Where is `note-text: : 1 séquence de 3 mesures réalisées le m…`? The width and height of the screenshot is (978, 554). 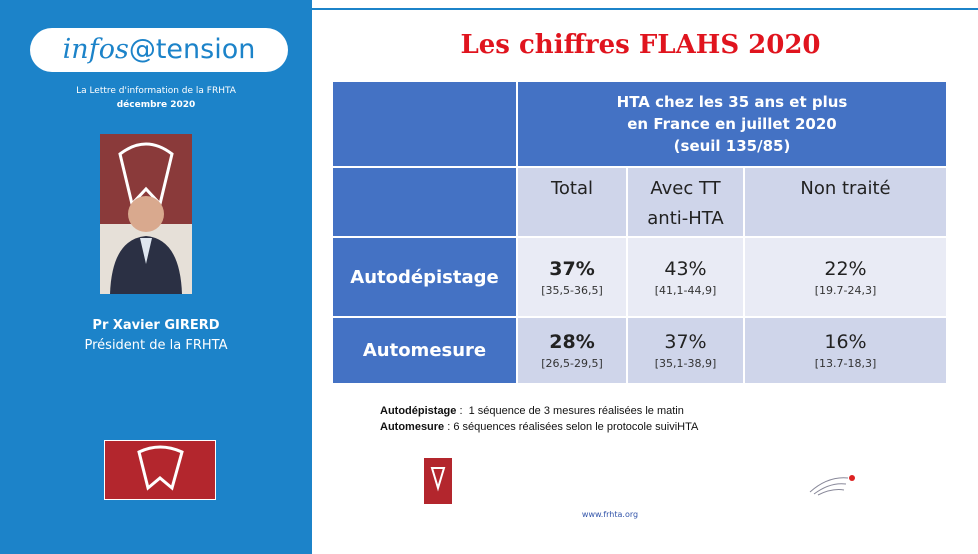 note-text: : 1 séquence de 3 mesures réalisées le m… is located at coordinates (570, 411).